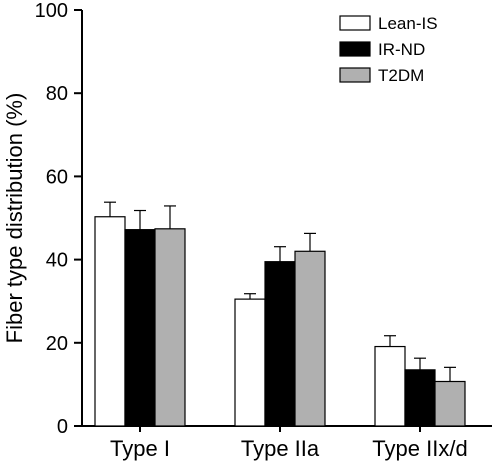  What do you see at coordinates (51, 11) in the screenshot?
I see `y-tick-label: 100` at bounding box center [51, 11].